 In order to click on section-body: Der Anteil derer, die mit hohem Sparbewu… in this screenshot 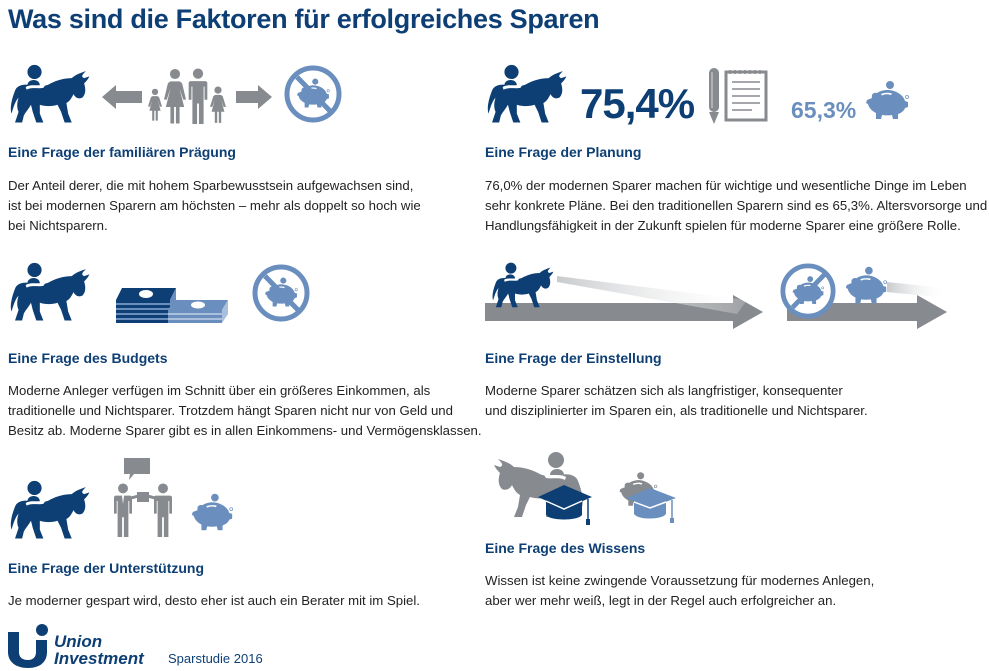, I will do `click(214, 205)`.